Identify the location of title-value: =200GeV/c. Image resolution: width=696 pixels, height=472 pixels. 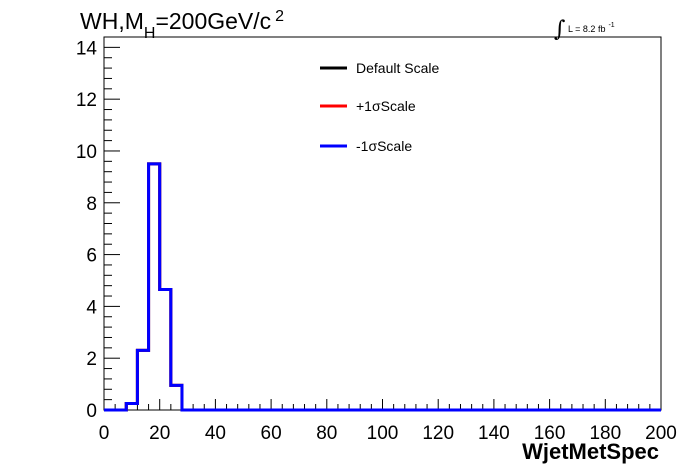
(213, 21).